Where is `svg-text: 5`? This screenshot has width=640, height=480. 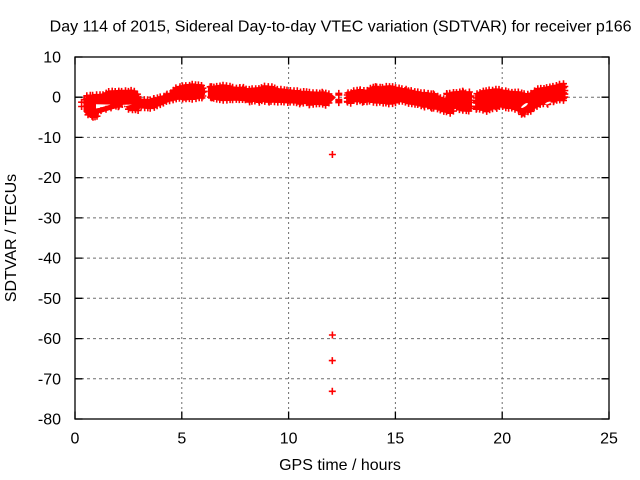
svg-text: 5 is located at coordinates (181, 439).